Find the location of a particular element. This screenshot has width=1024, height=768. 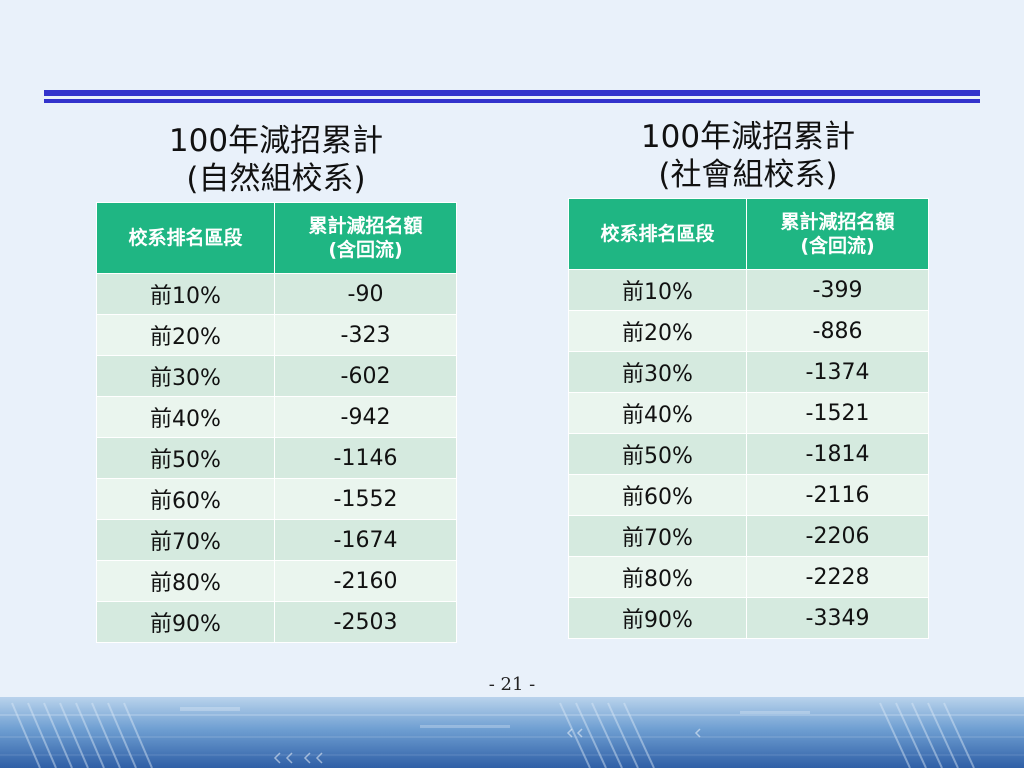

left-title-line2: (自然組校系) is located at coordinates (276, 179).